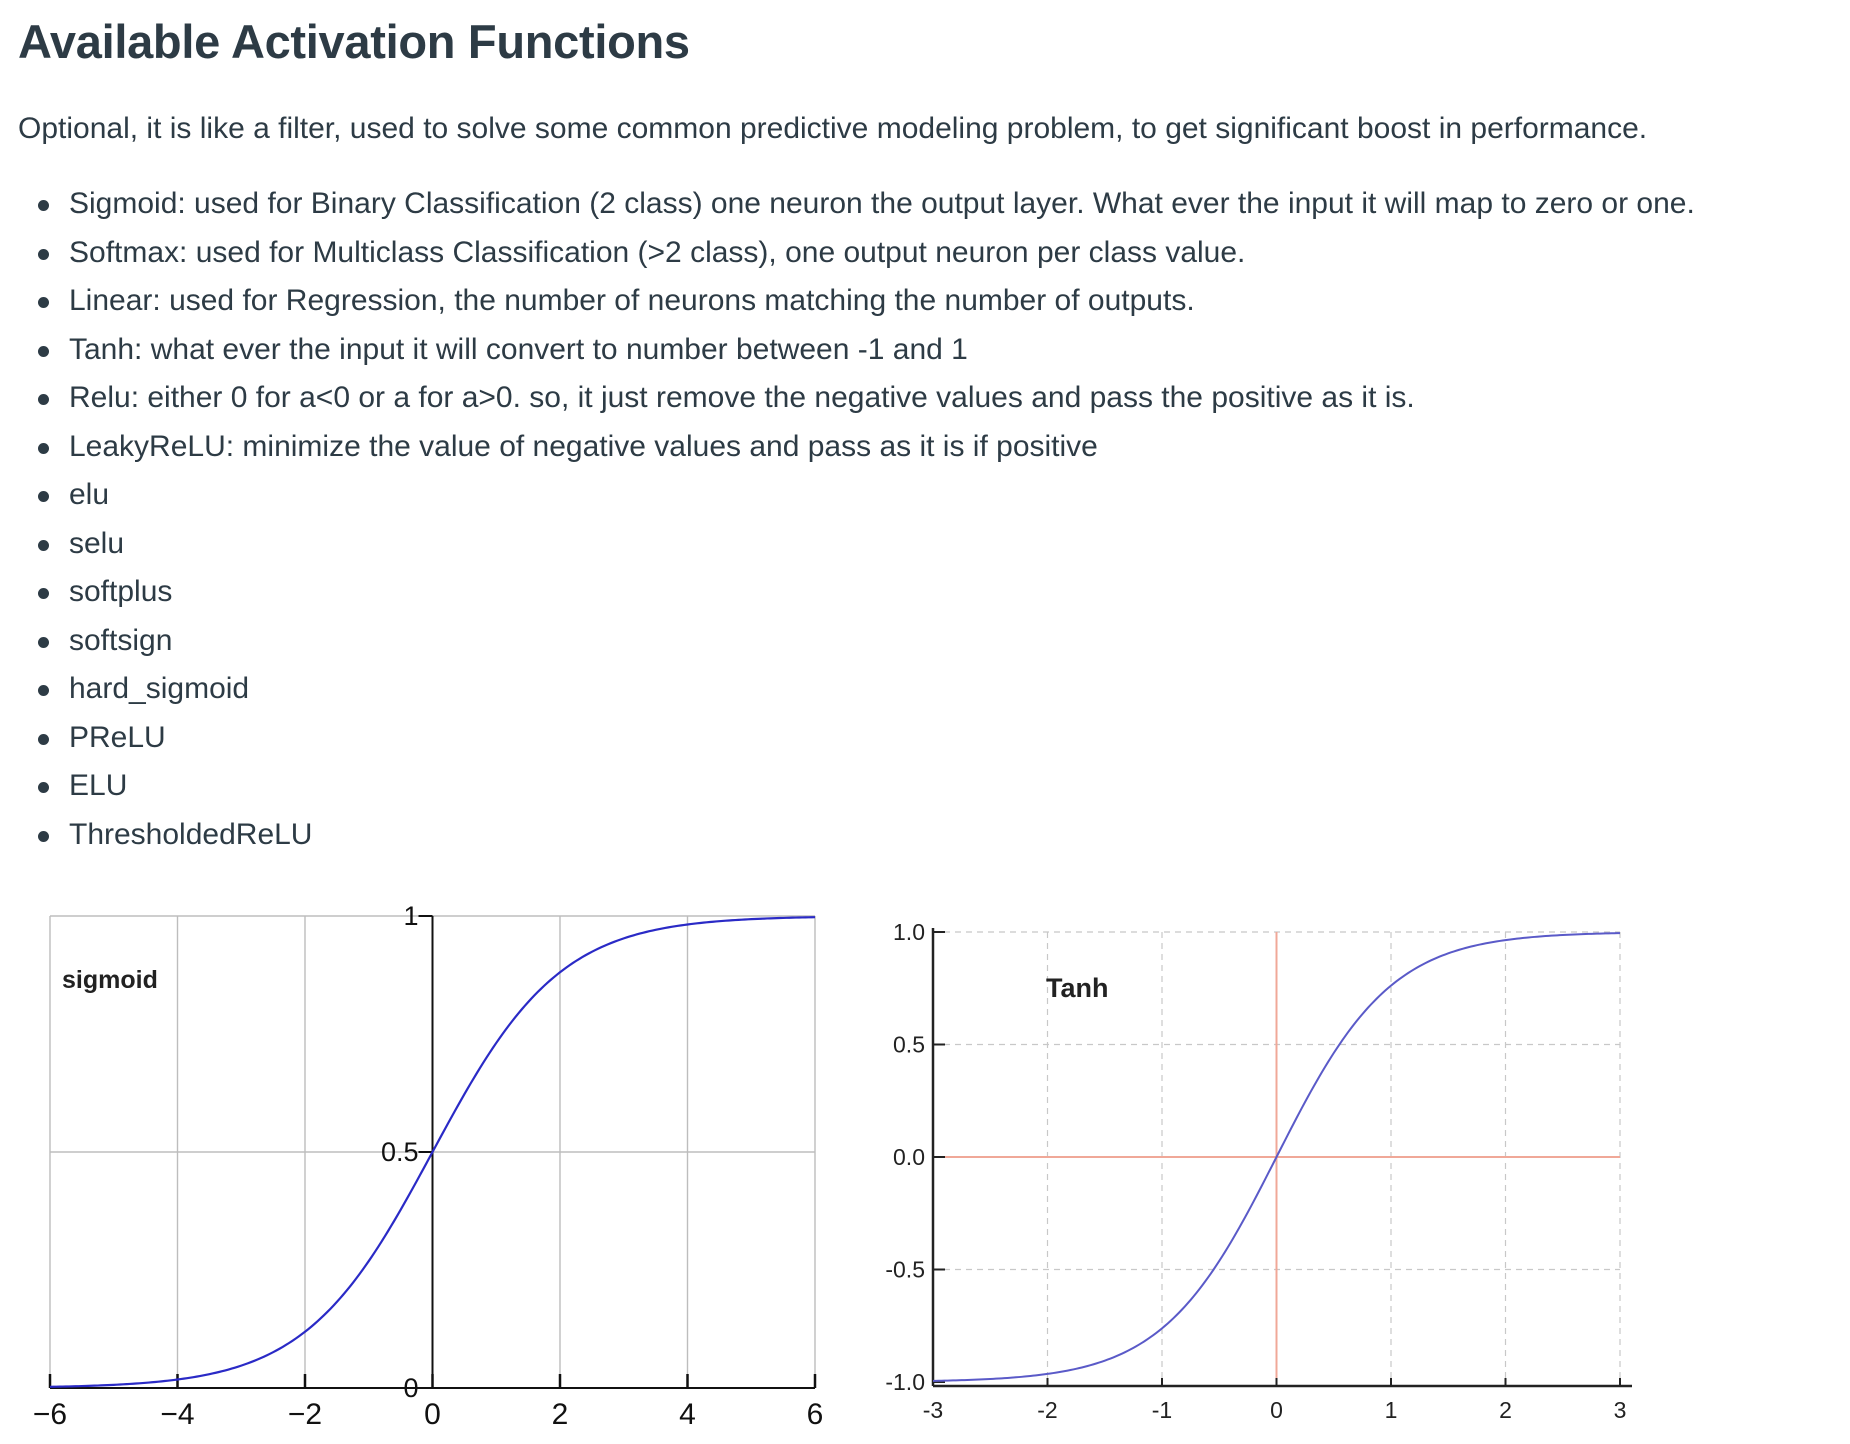 The height and width of the screenshot is (1444, 1850). What do you see at coordinates (1391, 1410) in the screenshot?
I see `x-tick-label: 1` at bounding box center [1391, 1410].